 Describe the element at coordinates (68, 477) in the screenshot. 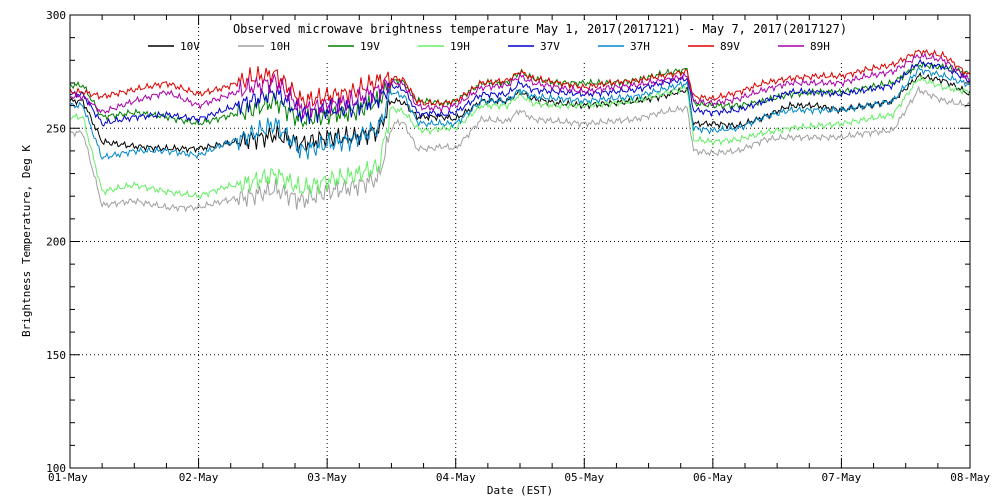

I see `x-tick-label: 01-May` at that location.